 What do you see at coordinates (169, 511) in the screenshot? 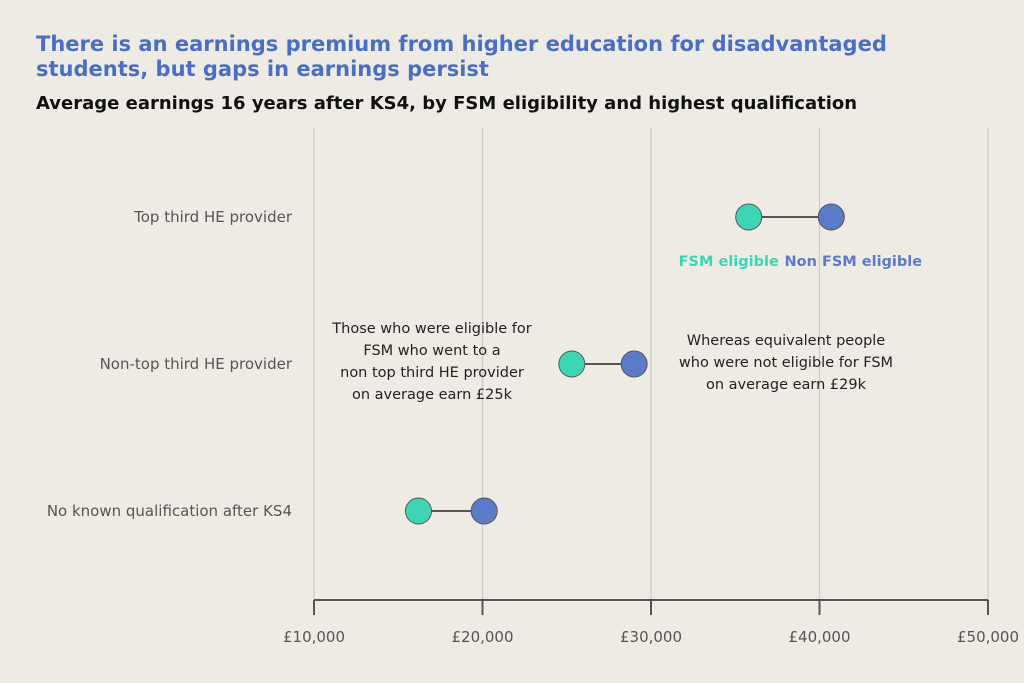
I see `category-label-2: No known qualification after KS4` at bounding box center [169, 511].